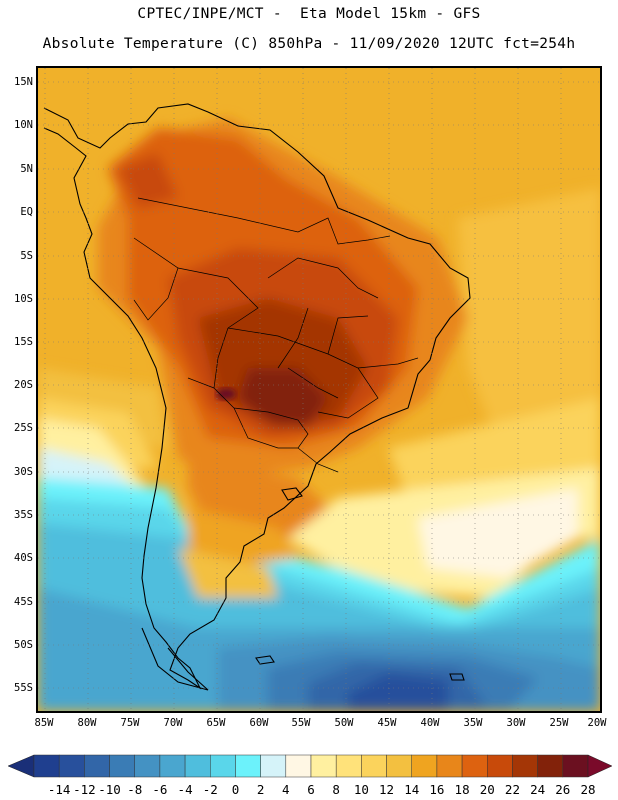  I want to click on colorbar-label: -6, so click(160, 789).